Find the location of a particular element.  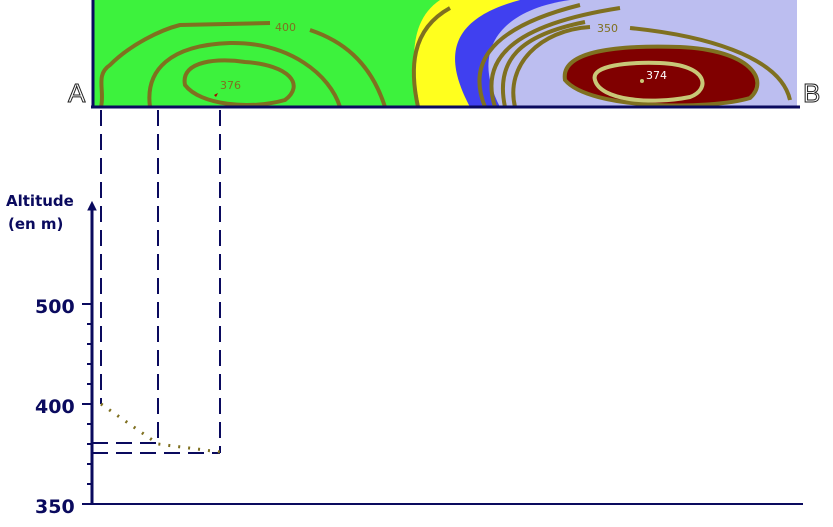

contour-label-400: 400 is located at coordinates (285, 27).